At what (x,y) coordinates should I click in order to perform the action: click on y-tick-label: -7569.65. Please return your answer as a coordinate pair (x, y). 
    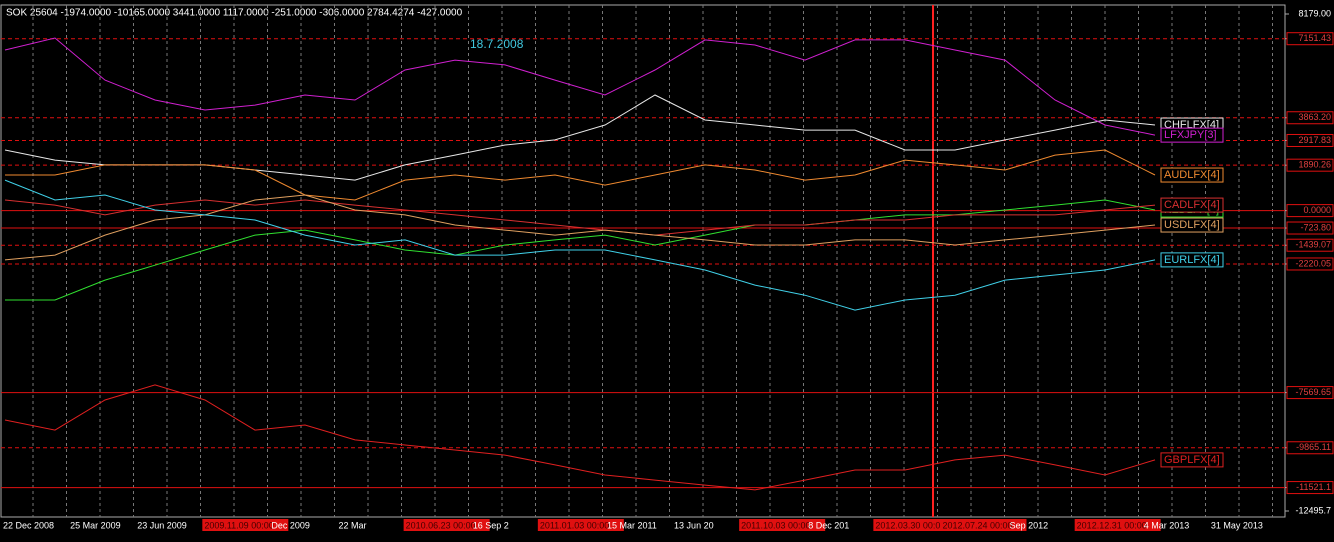
    Looking at the image, I should click on (1313, 392).